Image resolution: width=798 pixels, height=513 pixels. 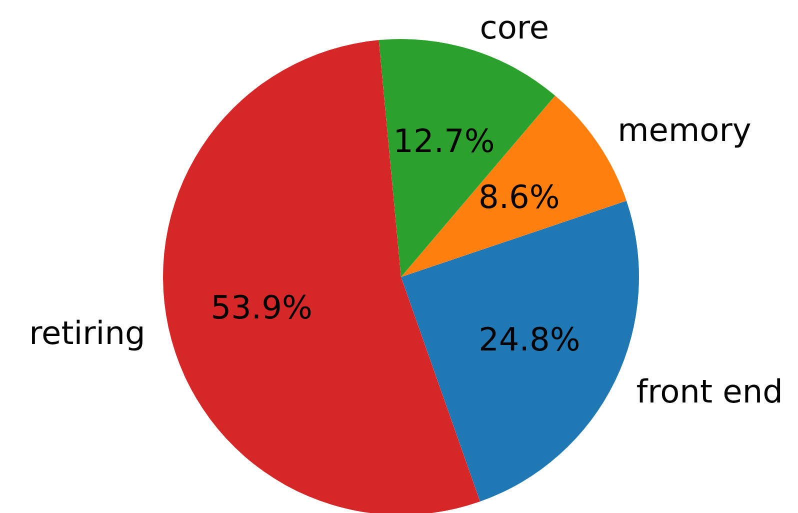 What do you see at coordinates (519, 197) in the screenshot?
I see `data-label: 8.6%` at bounding box center [519, 197].